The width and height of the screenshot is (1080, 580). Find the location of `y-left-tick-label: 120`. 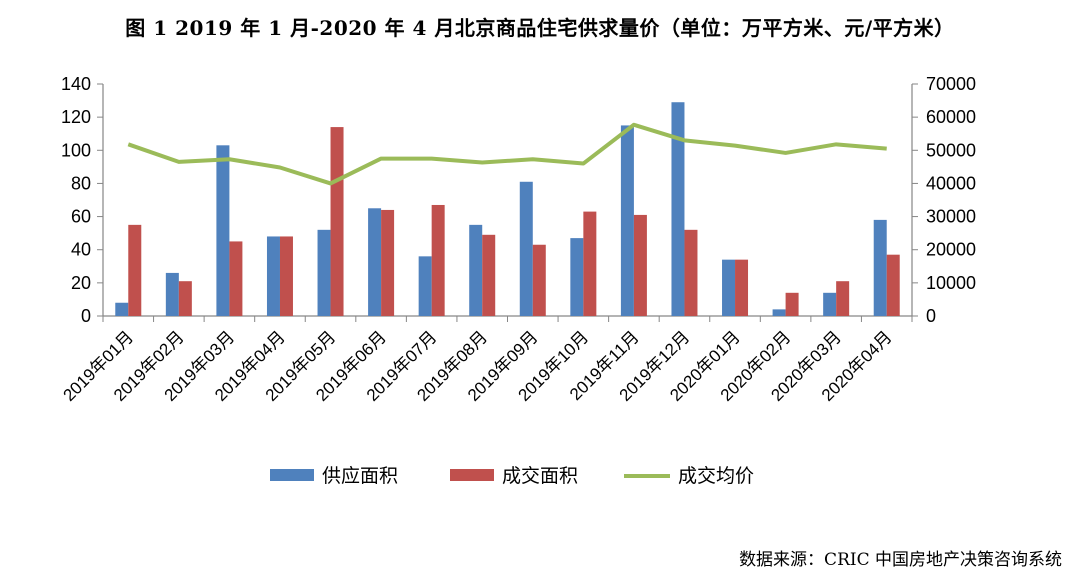

y-left-tick-label: 120 is located at coordinates (76, 117).